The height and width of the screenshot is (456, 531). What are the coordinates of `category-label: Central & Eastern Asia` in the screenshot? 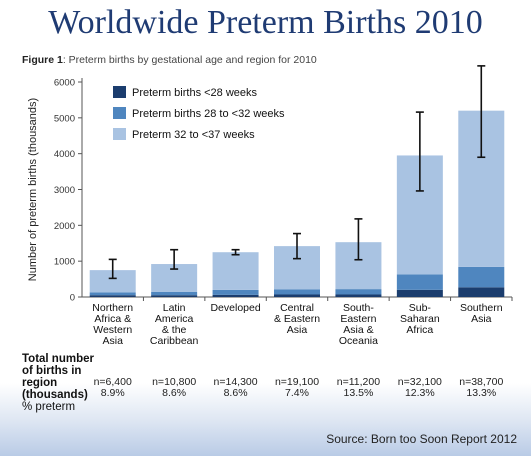 It's located at (297, 319).